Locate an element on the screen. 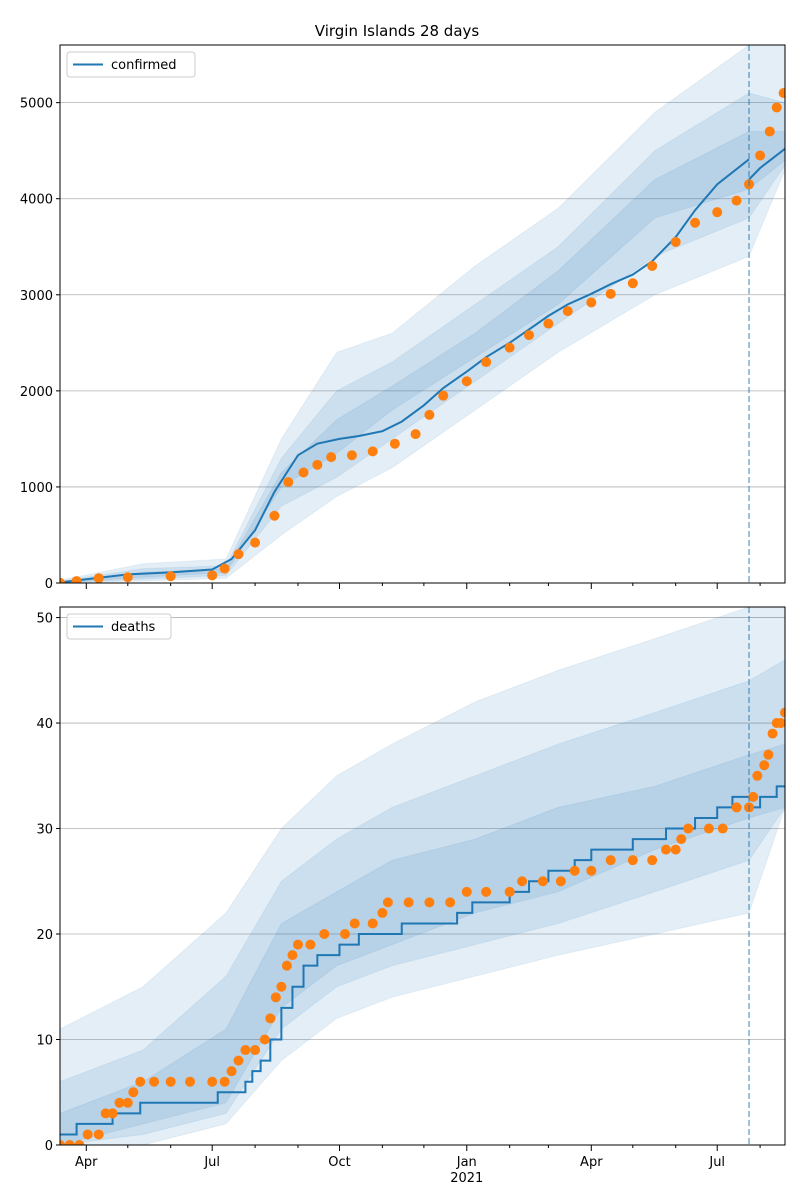 The width and height of the screenshot is (800, 1200). x-tick-label: Apr is located at coordinates (591, 1162).